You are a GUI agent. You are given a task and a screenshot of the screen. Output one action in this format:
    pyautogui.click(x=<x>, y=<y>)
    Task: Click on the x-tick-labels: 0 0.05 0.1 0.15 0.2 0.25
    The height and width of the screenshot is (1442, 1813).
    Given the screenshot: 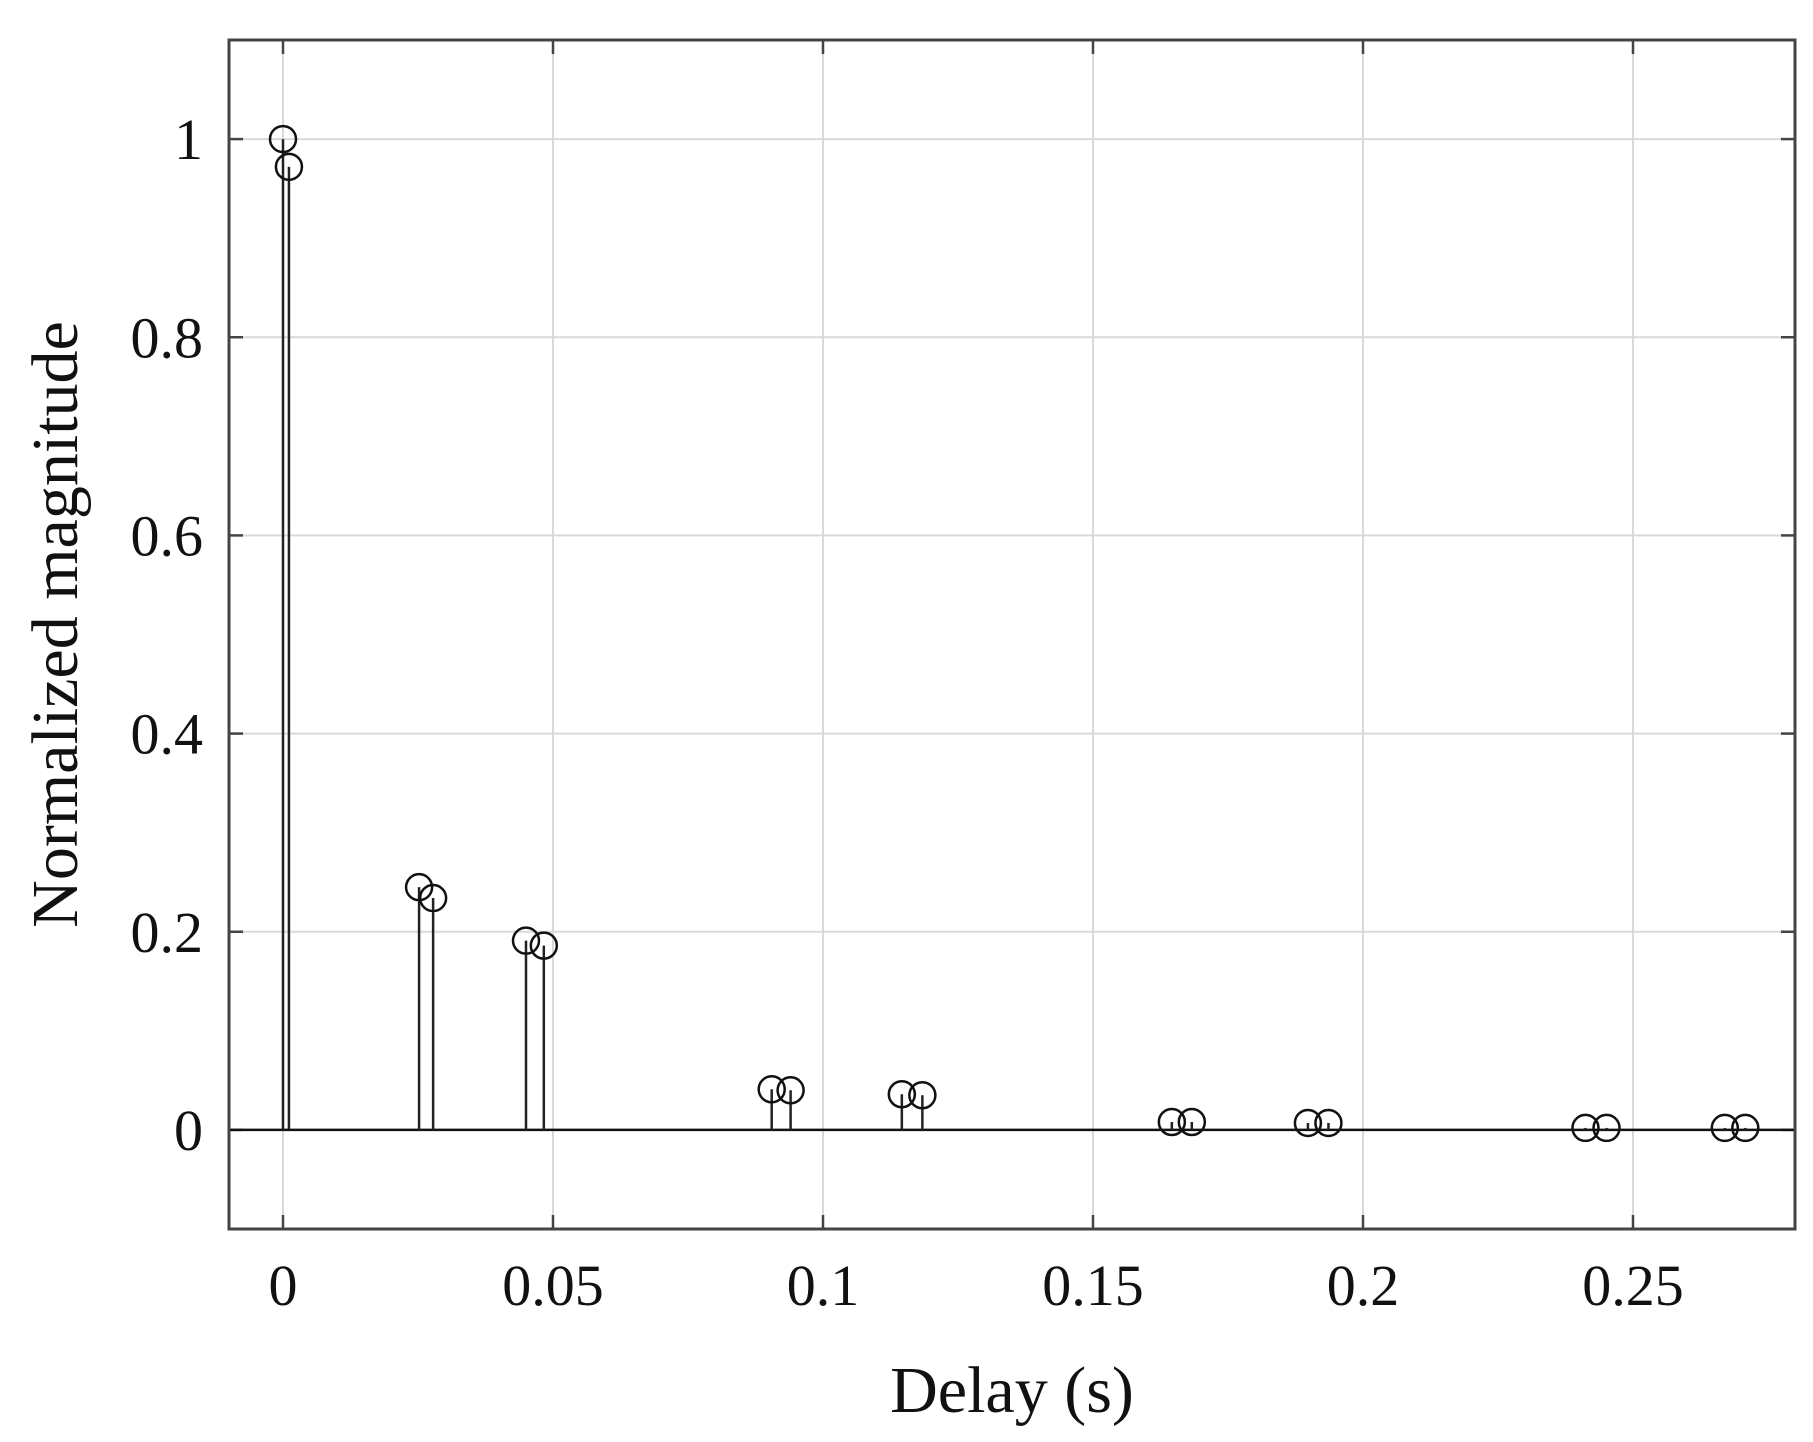 What is the action you would take?
    pyautogui.click(x=976, y=1285)
    